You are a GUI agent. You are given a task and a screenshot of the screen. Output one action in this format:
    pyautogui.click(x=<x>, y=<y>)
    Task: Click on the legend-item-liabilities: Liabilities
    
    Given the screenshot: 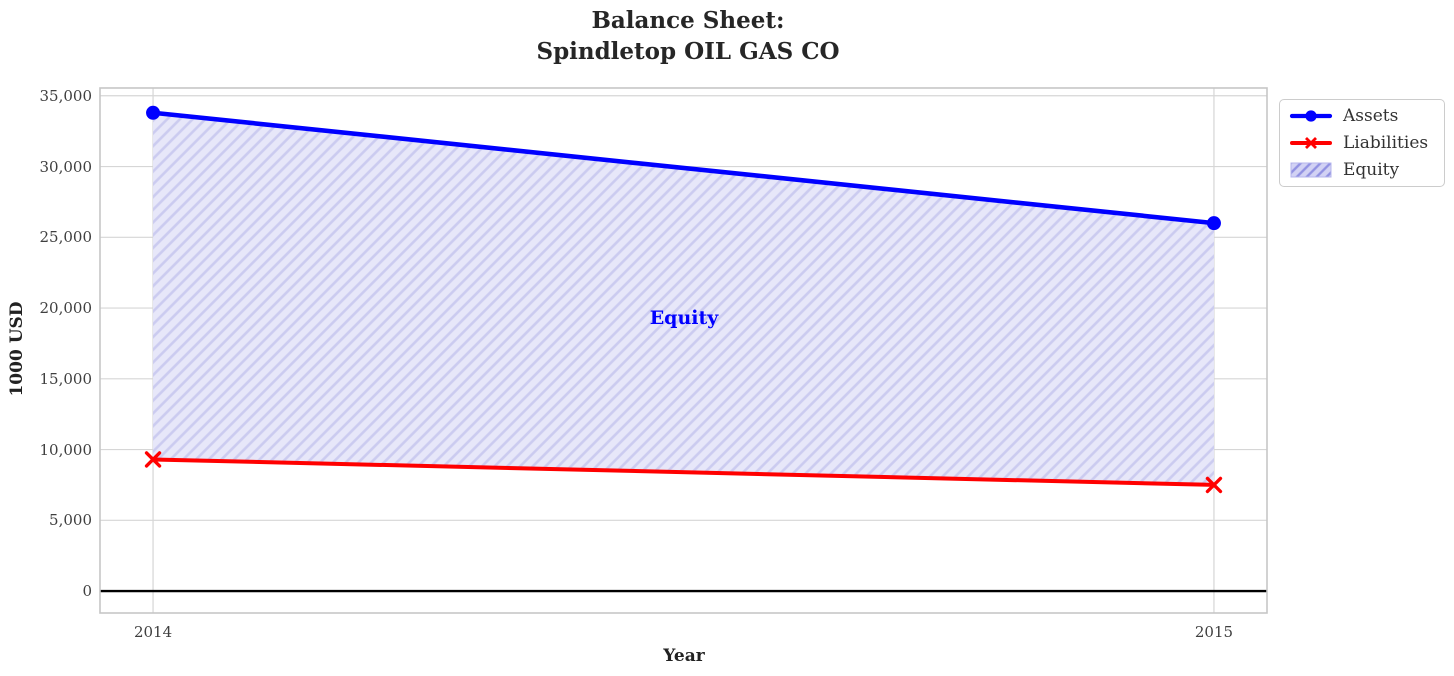 What is the action you would take?
    pyautogui.click(x=1366, y=143)
    